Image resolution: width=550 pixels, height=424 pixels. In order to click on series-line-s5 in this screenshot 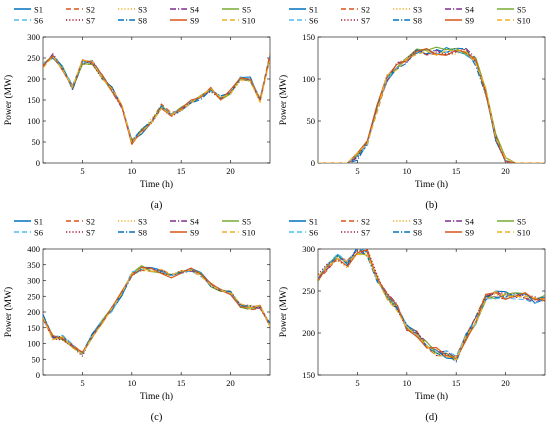, I will do `click(431, 104)`.